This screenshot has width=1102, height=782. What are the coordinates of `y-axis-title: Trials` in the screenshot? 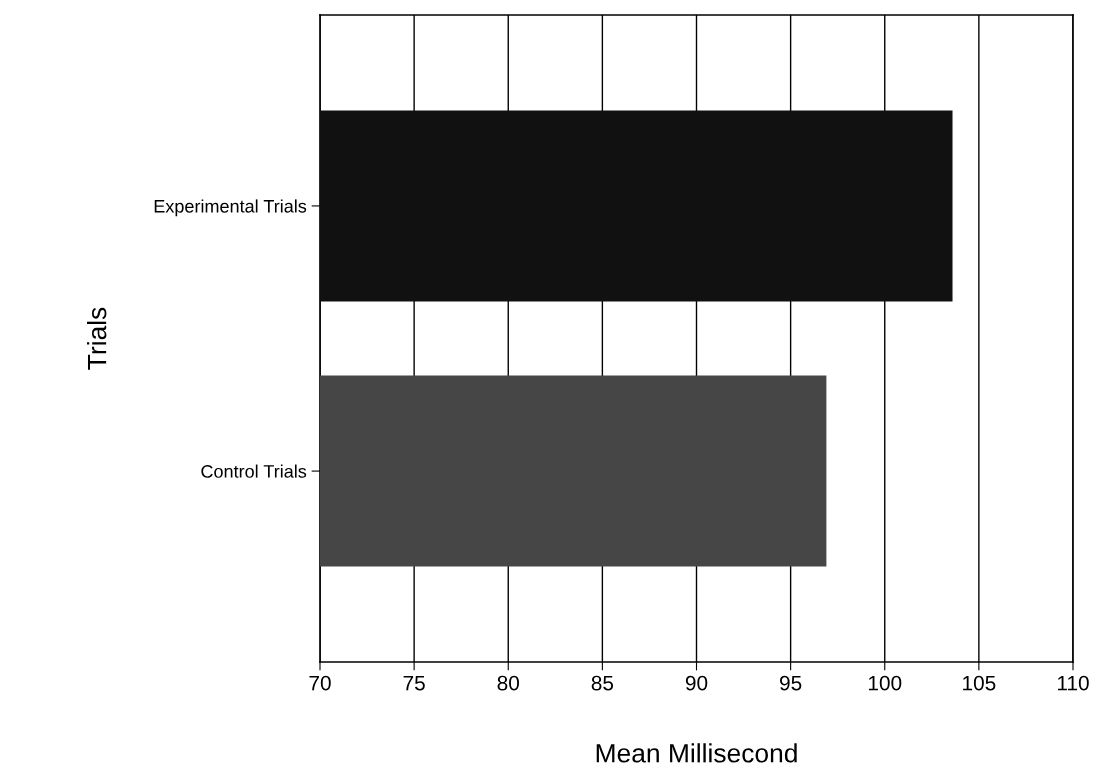 It's located at (97, 338).